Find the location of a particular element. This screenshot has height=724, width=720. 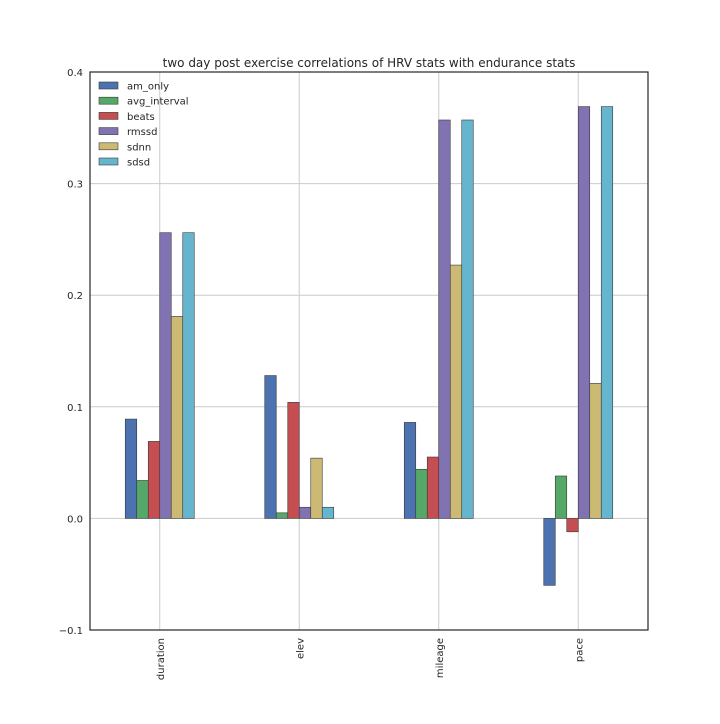

legend-swatch-sdsd is located at coordinates (108, 161).